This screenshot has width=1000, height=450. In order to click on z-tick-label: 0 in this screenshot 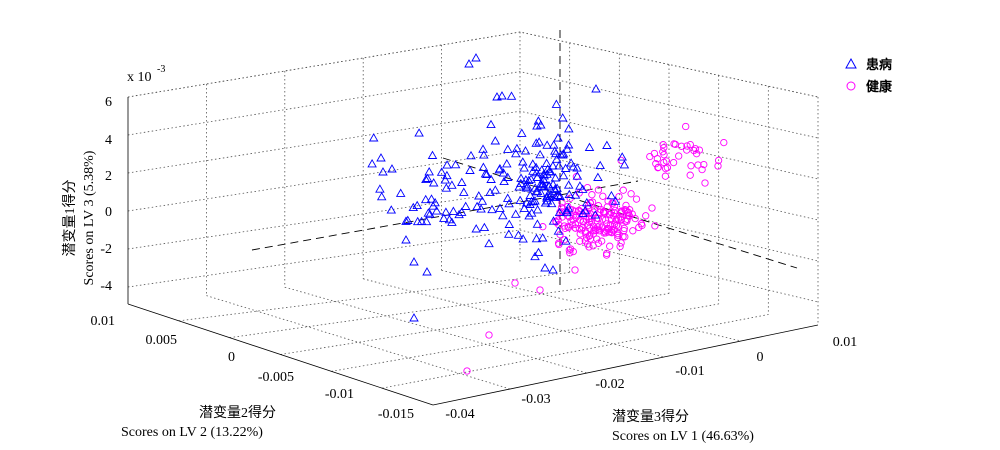, I will do `click(108, 212)`.